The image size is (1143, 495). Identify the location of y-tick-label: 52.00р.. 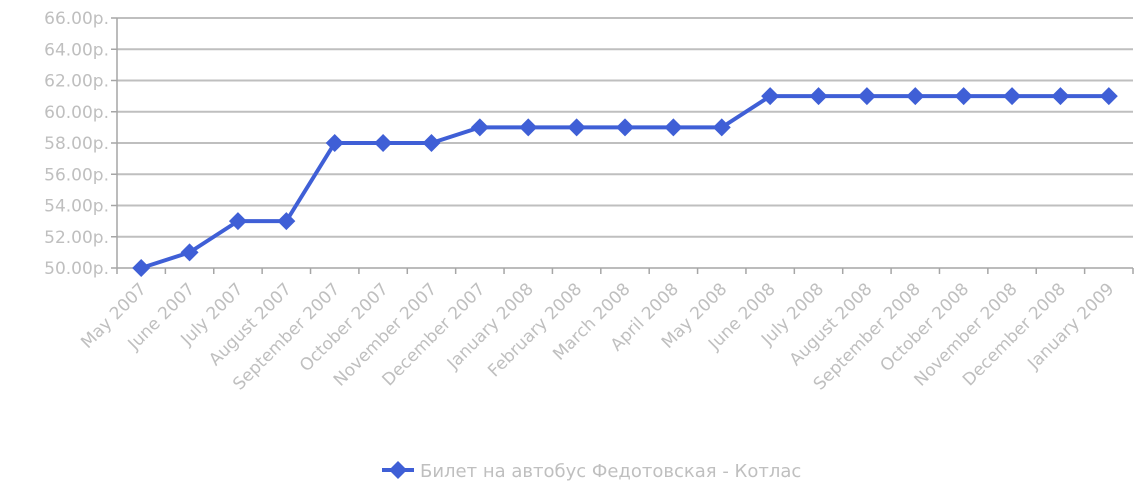
(76, 238).